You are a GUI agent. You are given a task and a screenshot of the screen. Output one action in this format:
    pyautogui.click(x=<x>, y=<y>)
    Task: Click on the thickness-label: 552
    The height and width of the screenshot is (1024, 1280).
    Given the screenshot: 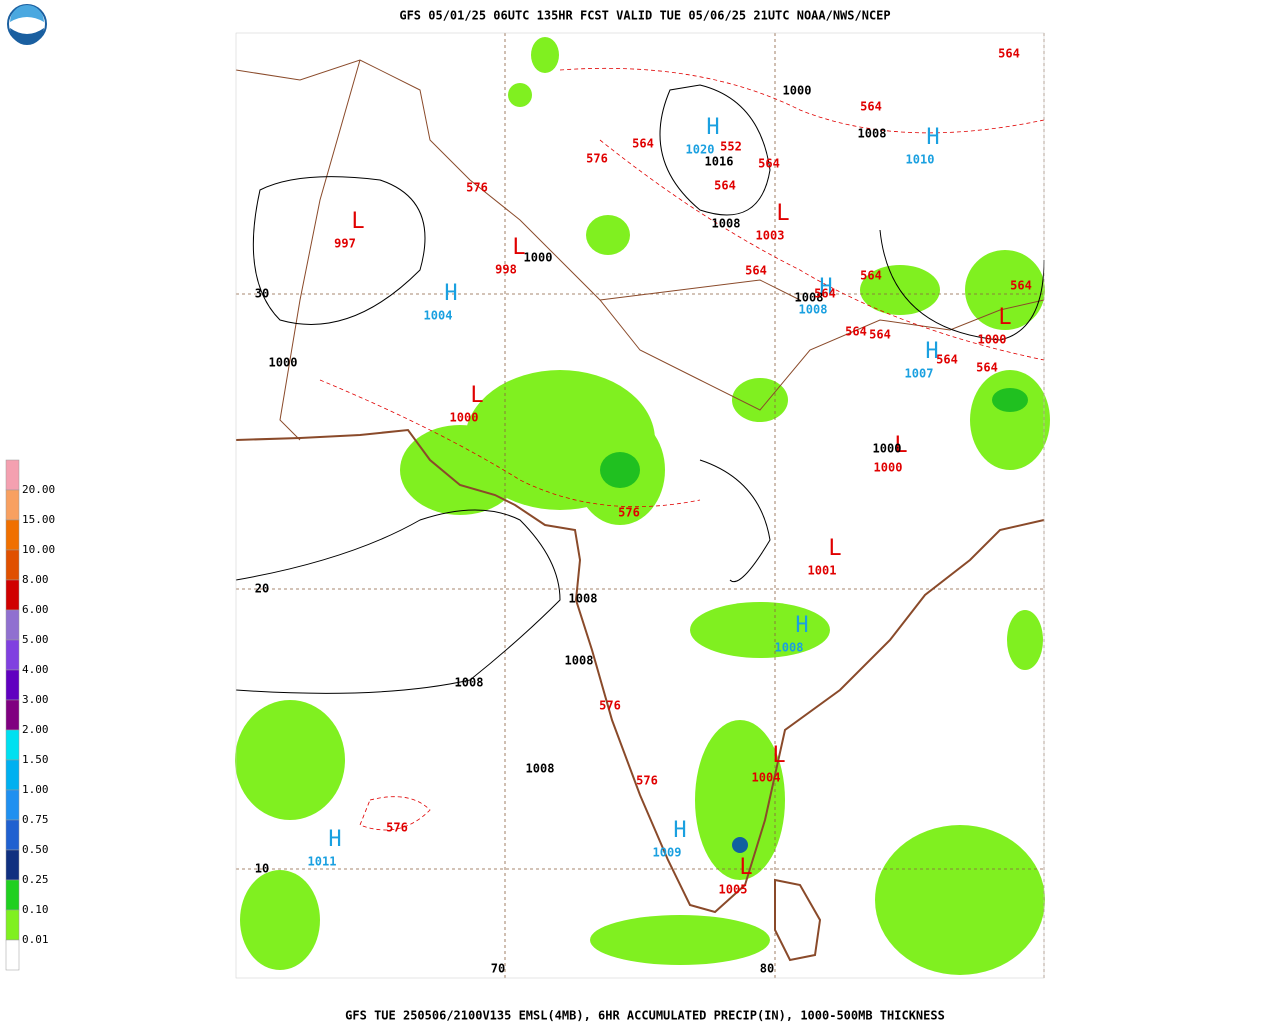 What is the action you would take?
    pyautogui.click(x=731, y=147)
    